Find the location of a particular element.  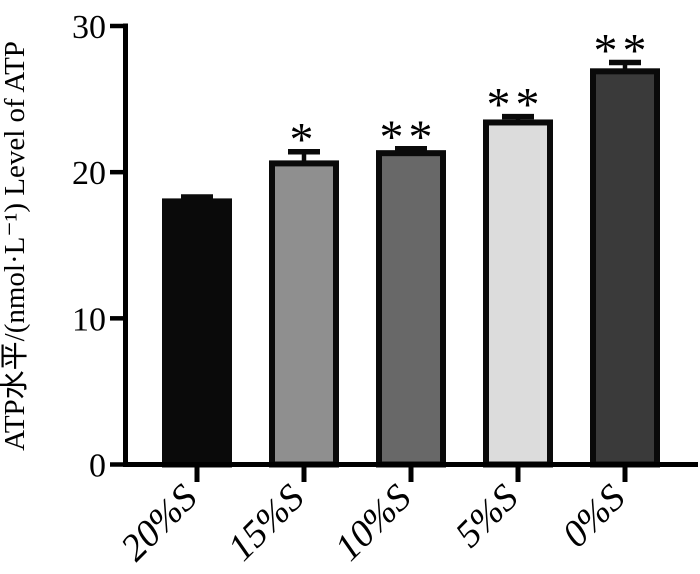

y-tick-label: 30 is located at coordinates (89, 27).